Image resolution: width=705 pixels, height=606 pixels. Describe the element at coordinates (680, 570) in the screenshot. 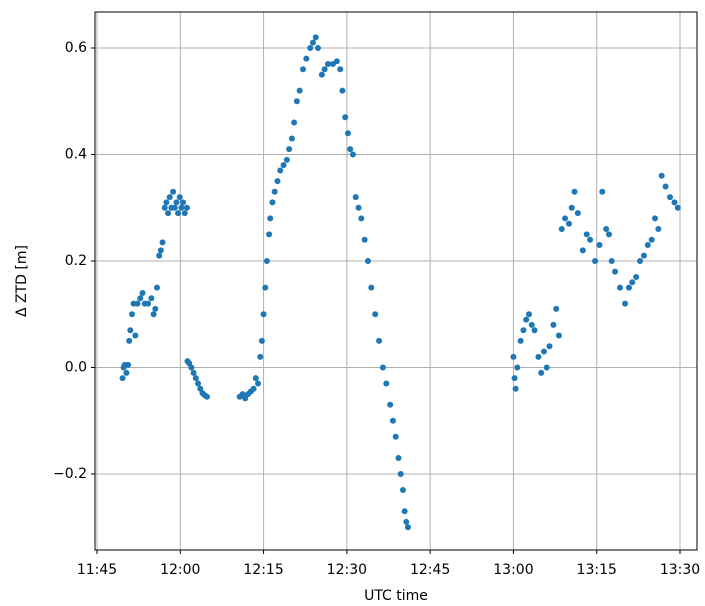

I see `x-tick-label: 13:30` at that location.